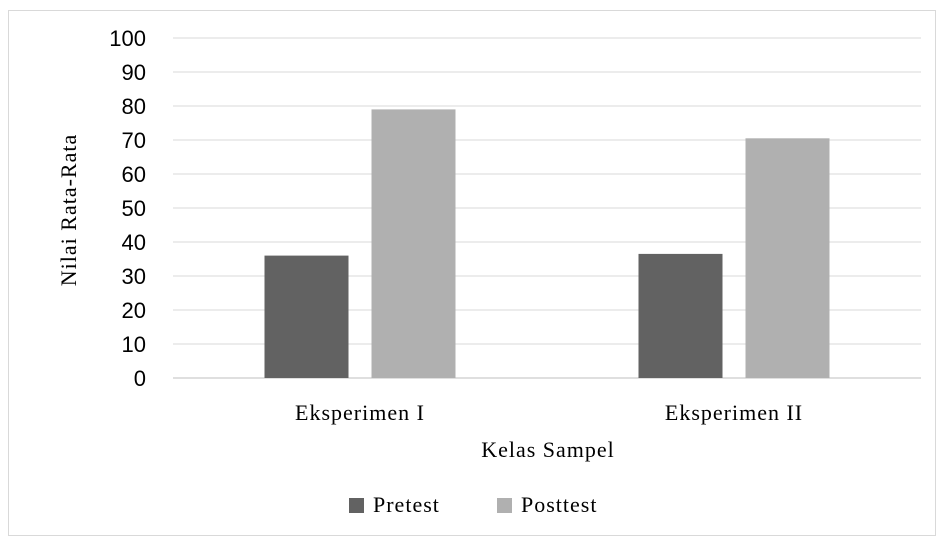  I want to click on legend-label-posttest: Posttest, so click(559, 504).